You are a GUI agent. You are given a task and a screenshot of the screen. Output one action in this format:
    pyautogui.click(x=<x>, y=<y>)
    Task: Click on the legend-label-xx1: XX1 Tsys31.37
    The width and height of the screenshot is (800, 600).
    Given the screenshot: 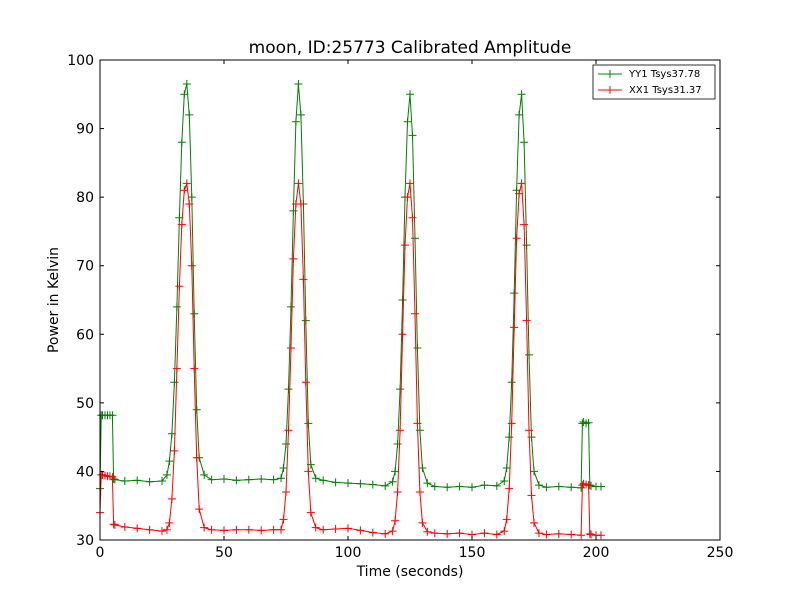 What is the action you would take?
    pyautogui.click(x=665, y=90)
    